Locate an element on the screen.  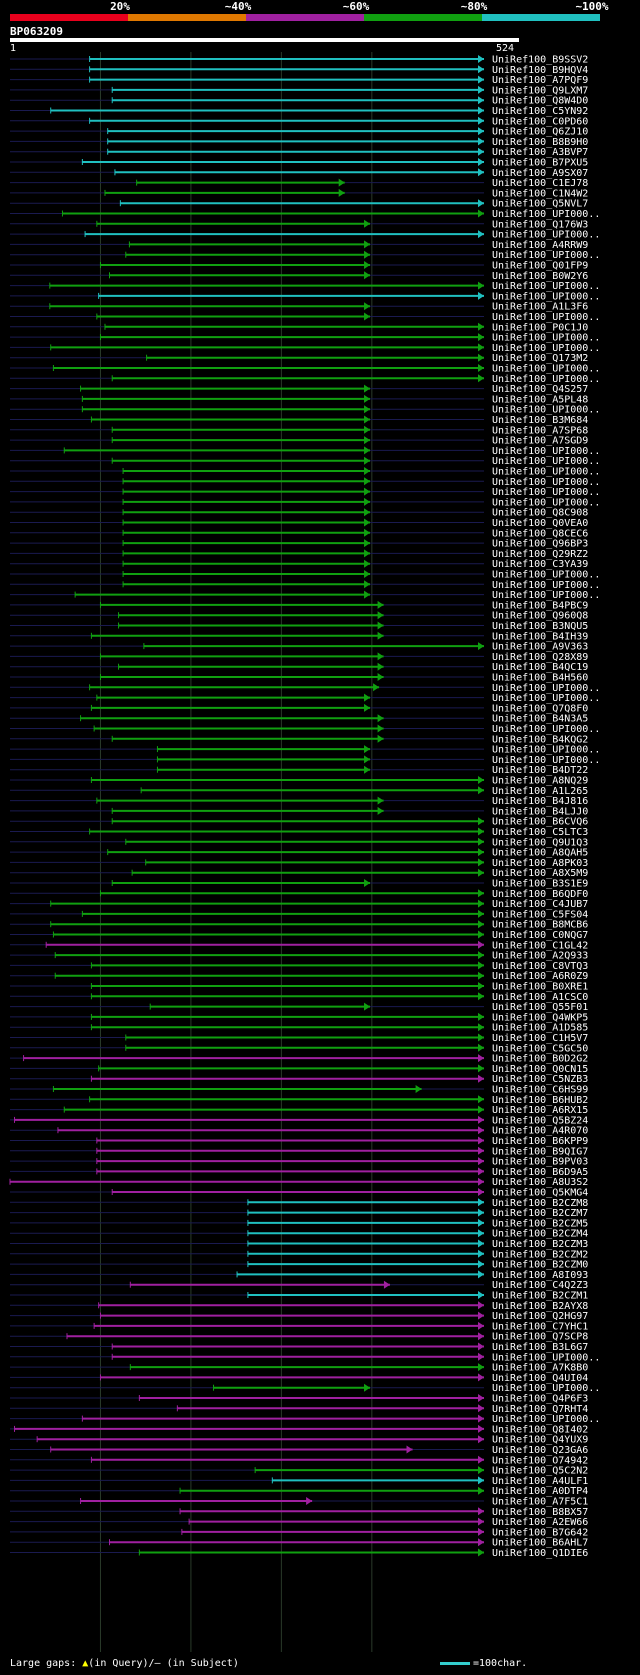
hit-label: UniRef100_A9SX07 is located at coordinates (540, 173).